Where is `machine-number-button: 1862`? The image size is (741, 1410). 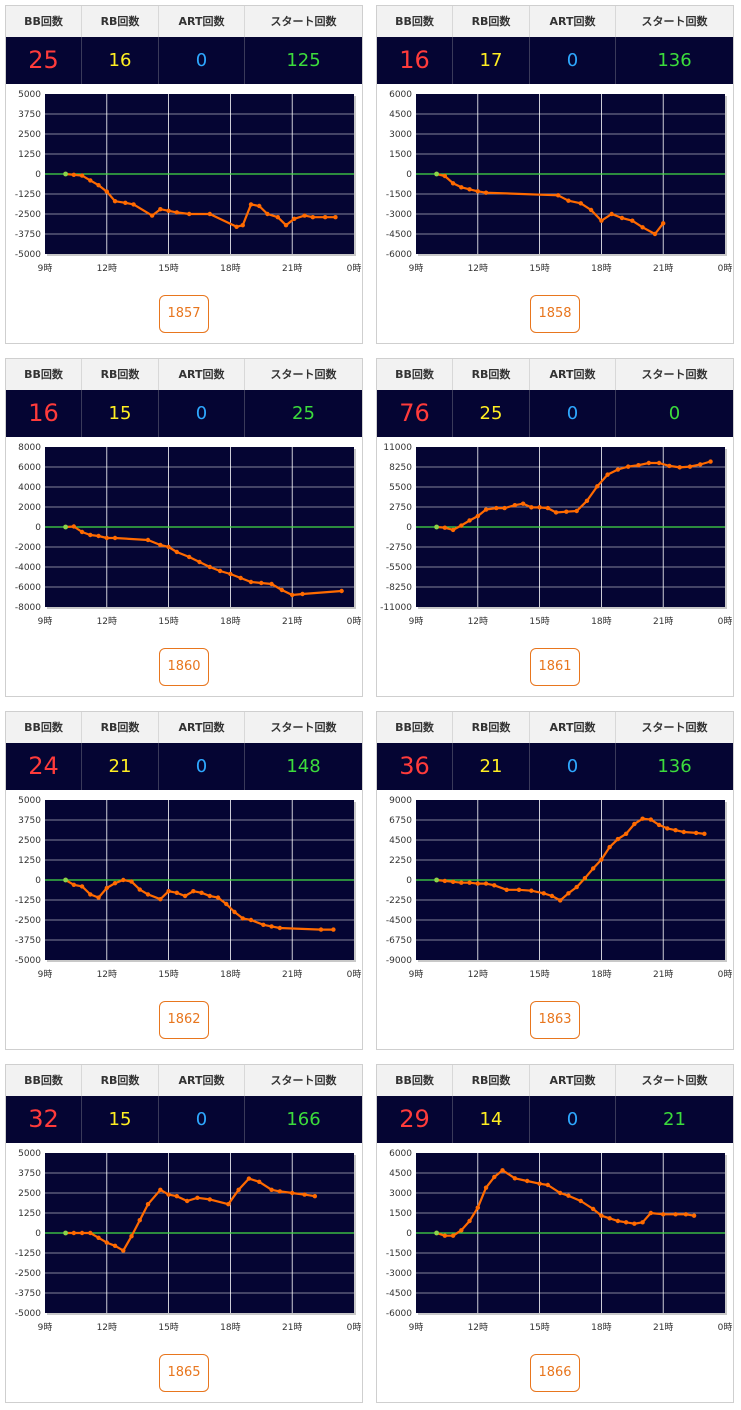 machine-number-button: 1862 is located at coordinates (184, 1020).